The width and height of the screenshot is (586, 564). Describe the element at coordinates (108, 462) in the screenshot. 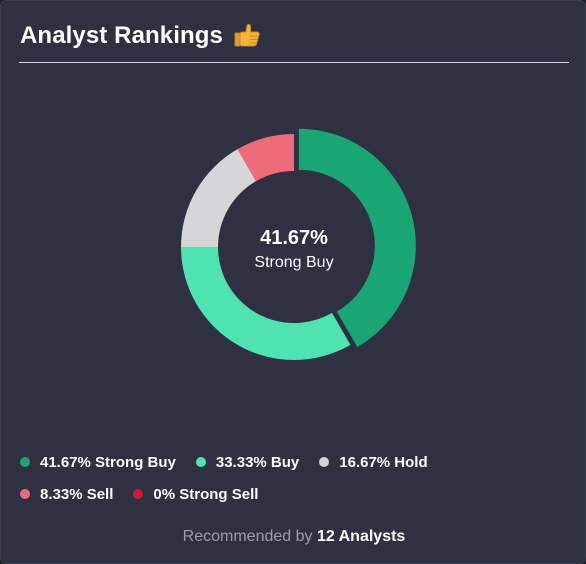

I see `legend-label: 41.67% Strong Buy` at that location.